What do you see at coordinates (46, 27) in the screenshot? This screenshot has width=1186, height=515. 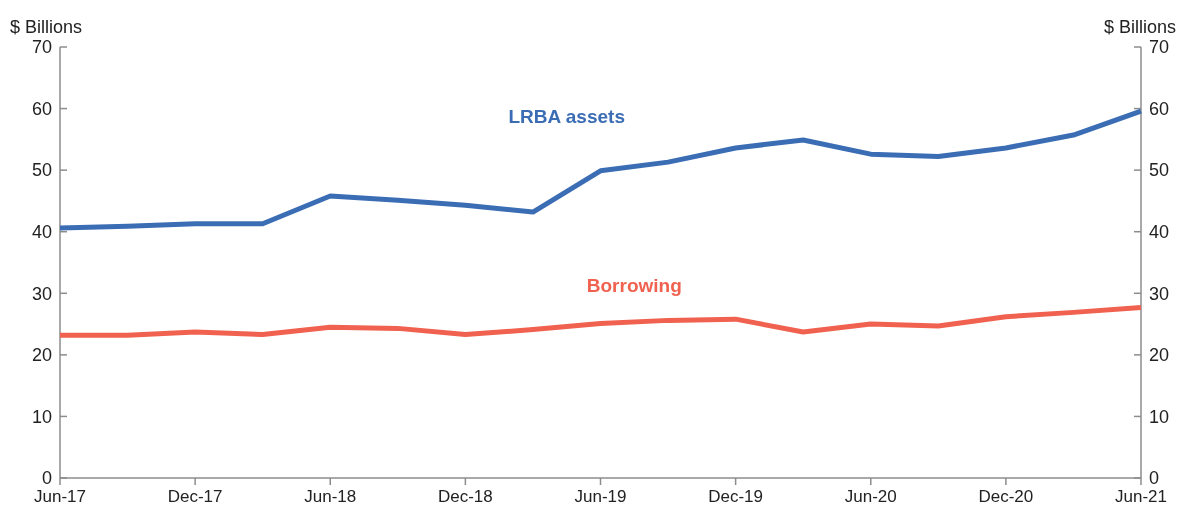 I see `y-axis-title: $ Billions` at bounding box center [46, 27].